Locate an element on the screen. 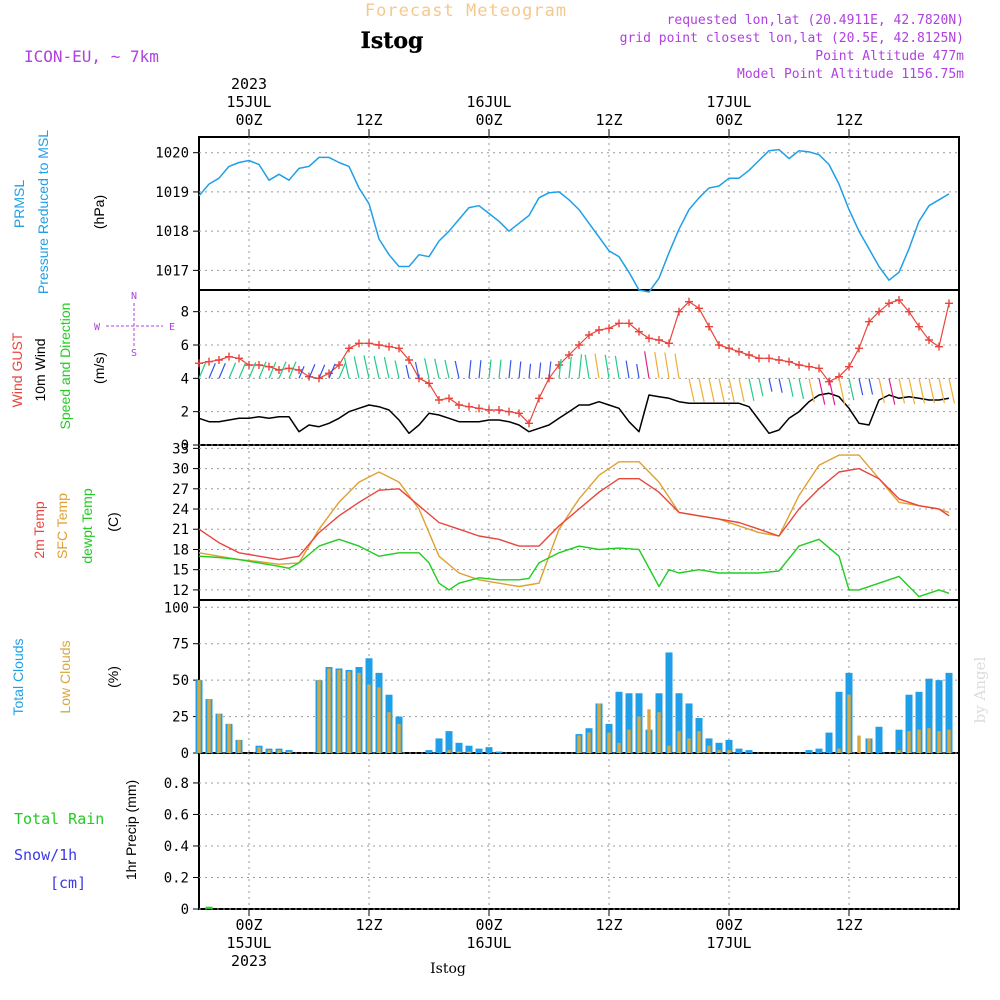 The width and height of the screenshot is (1000, 1000). temp-labels: 2m Temp SFC Temp dewpt Temp (C) is located at coordinates (76, 525).